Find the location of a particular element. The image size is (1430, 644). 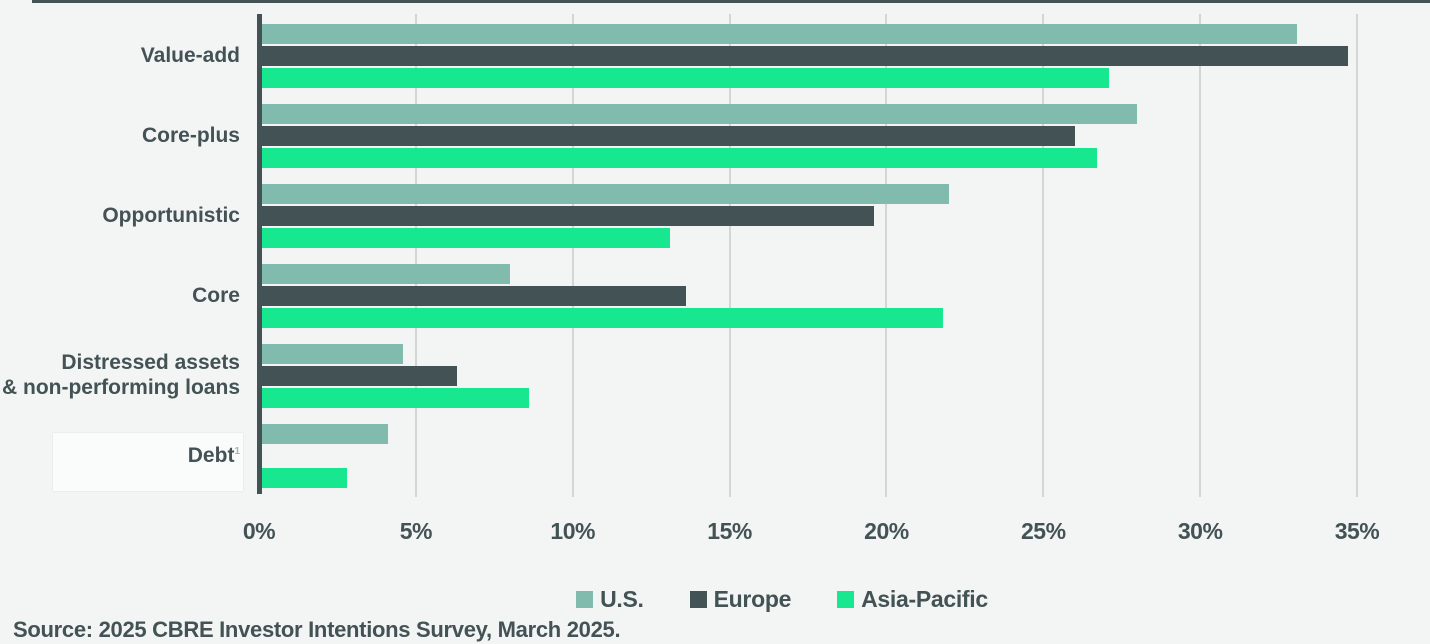

bar-group-value-add is located at coordinates (808, 56).